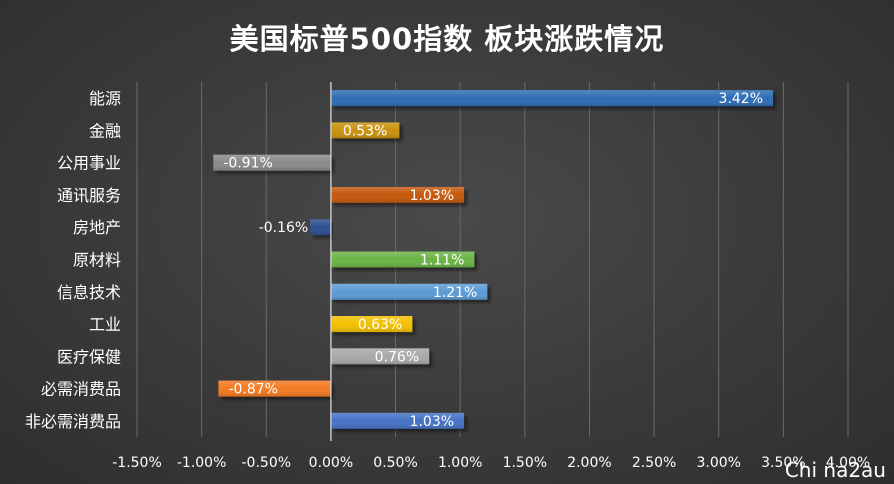 This screenshot has height=484, width=894. I want to click on category-label: 非必需消费品, so click(73, 421).